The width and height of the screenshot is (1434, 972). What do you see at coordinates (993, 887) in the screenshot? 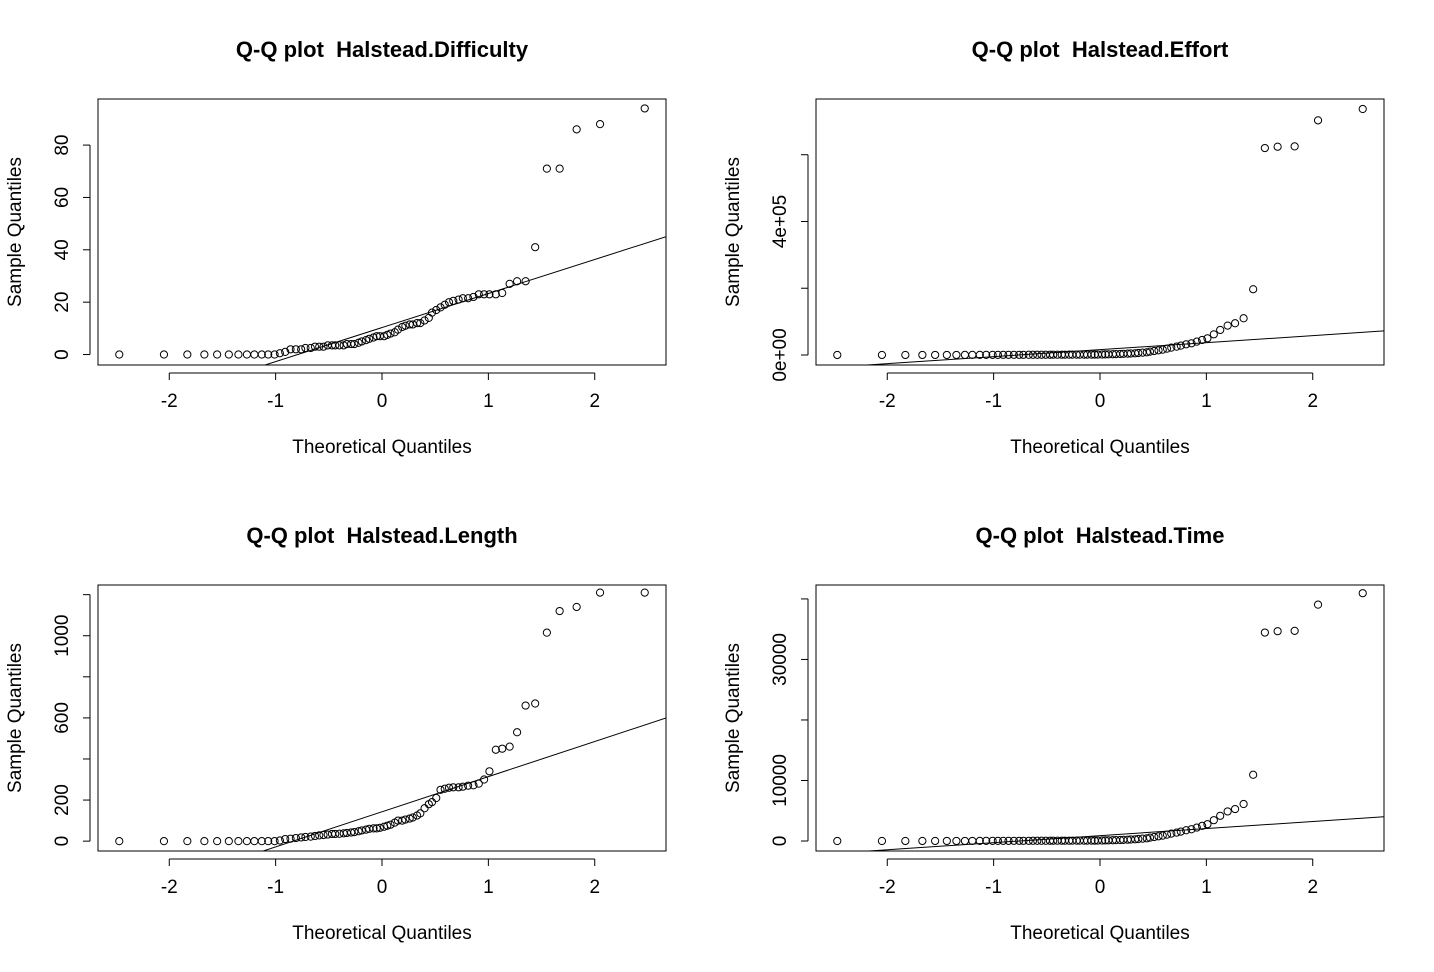
I see `x-tick-label: -1` at bounding box center [993, 887].